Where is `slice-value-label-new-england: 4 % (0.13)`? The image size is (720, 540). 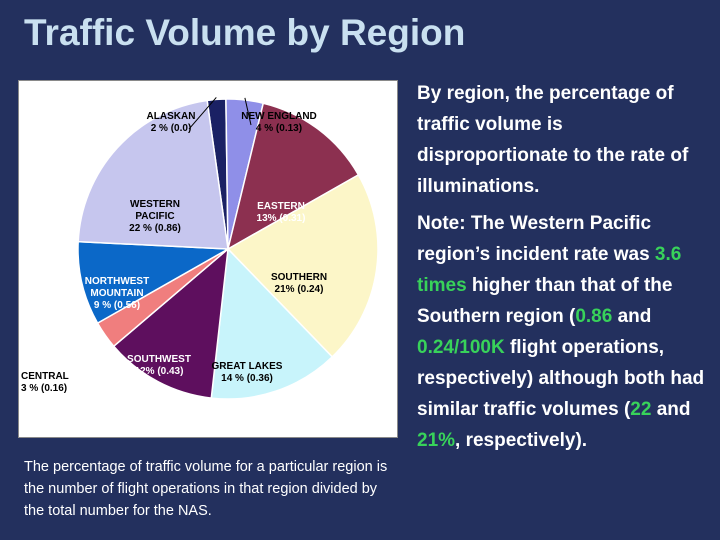 slice-value-label-new-england: 4 % (0.13) is located at coordinates (279, 128).